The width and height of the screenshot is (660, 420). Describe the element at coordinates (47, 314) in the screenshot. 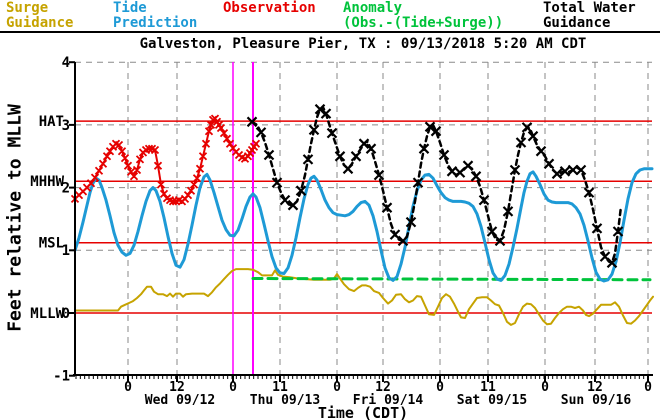

I see `datum-label-MLLW: MLLW` at that location.